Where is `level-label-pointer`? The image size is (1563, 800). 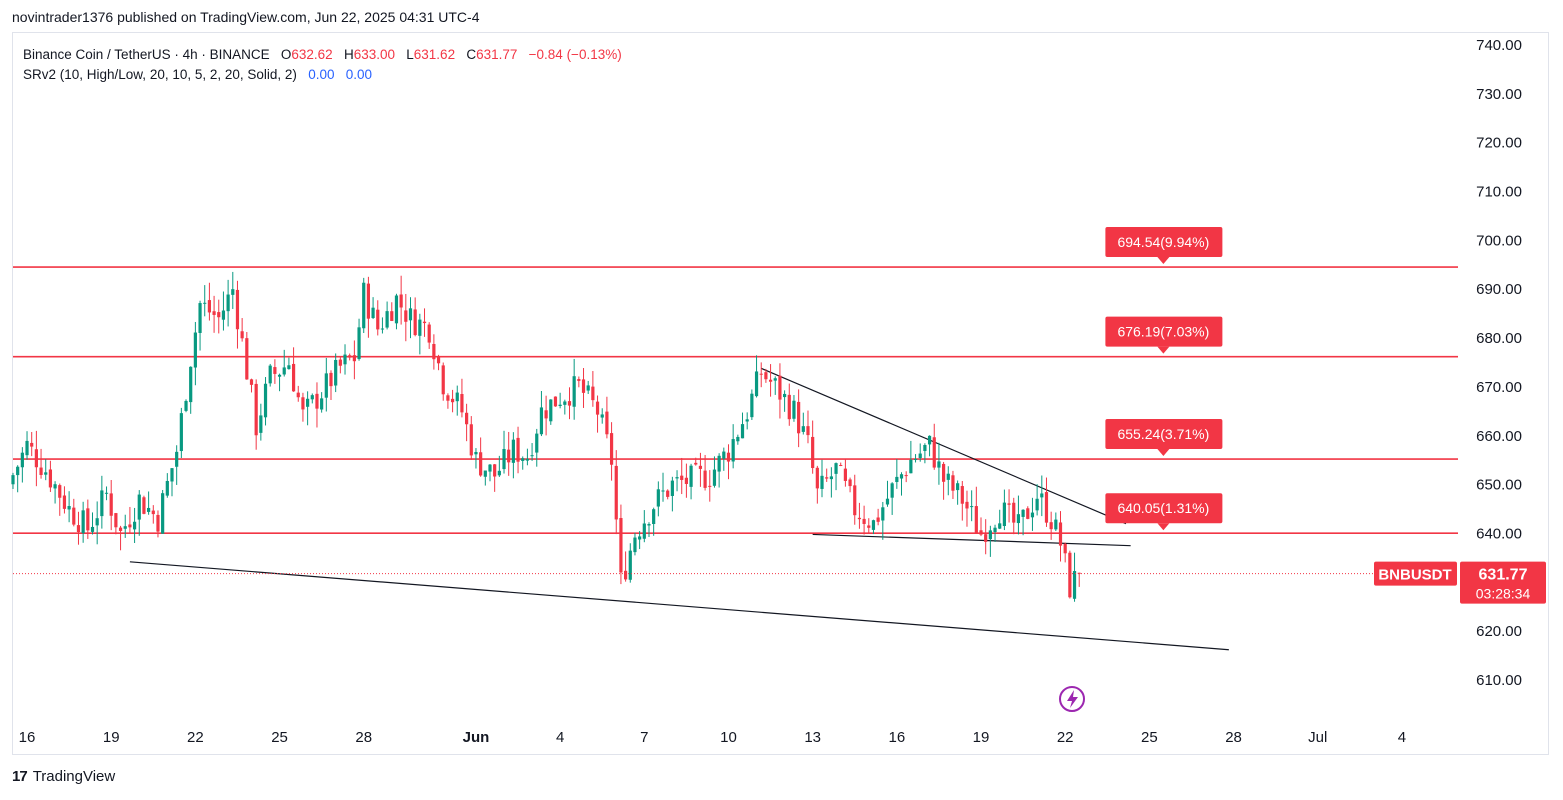 level-label-pointer is located at coordinates (1163, 527).